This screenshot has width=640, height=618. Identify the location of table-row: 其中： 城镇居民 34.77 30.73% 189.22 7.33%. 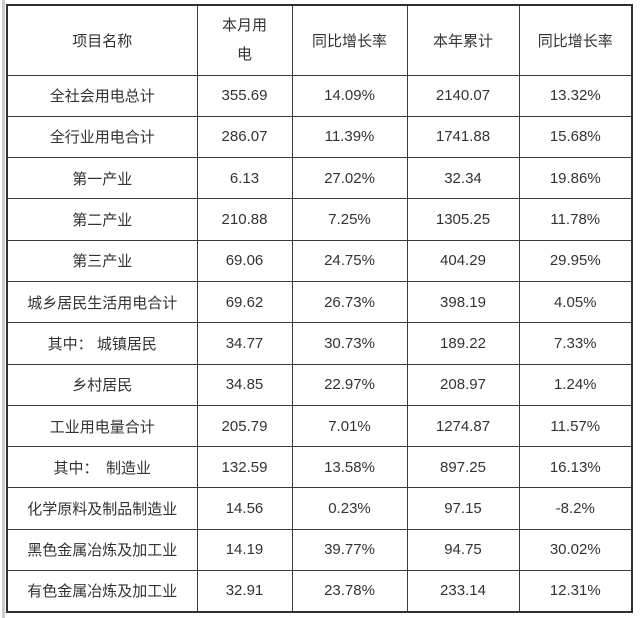
(319, 343).